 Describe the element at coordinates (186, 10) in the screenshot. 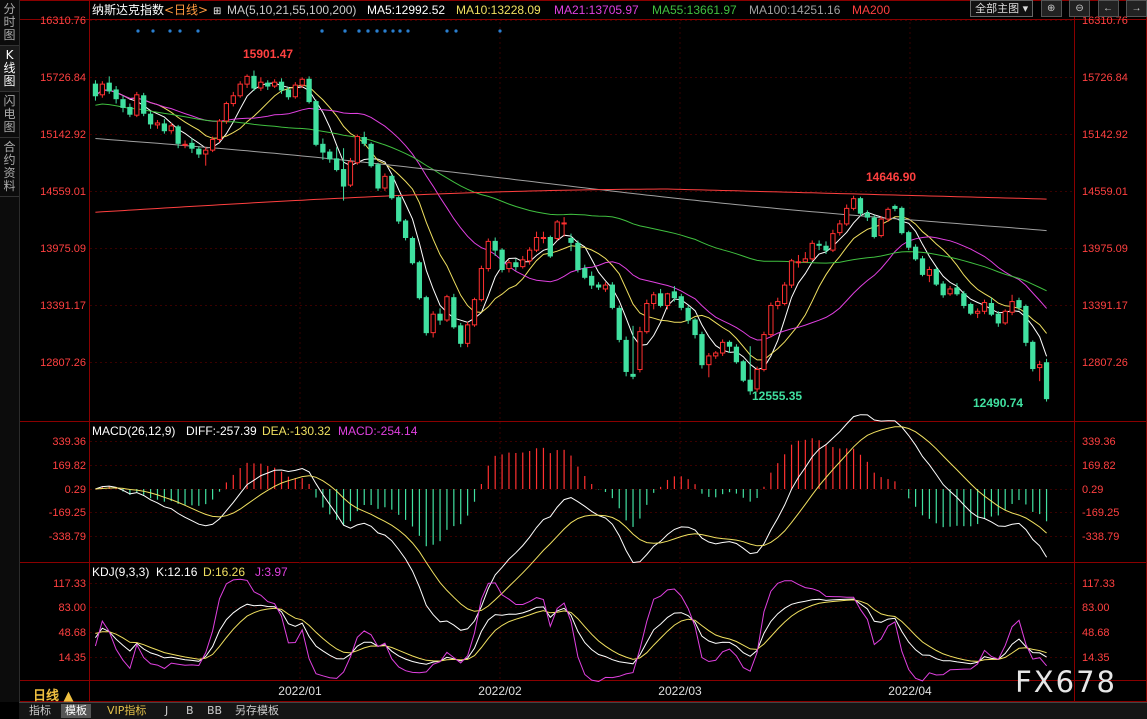

I see `period-tag: <日线>` at that location.